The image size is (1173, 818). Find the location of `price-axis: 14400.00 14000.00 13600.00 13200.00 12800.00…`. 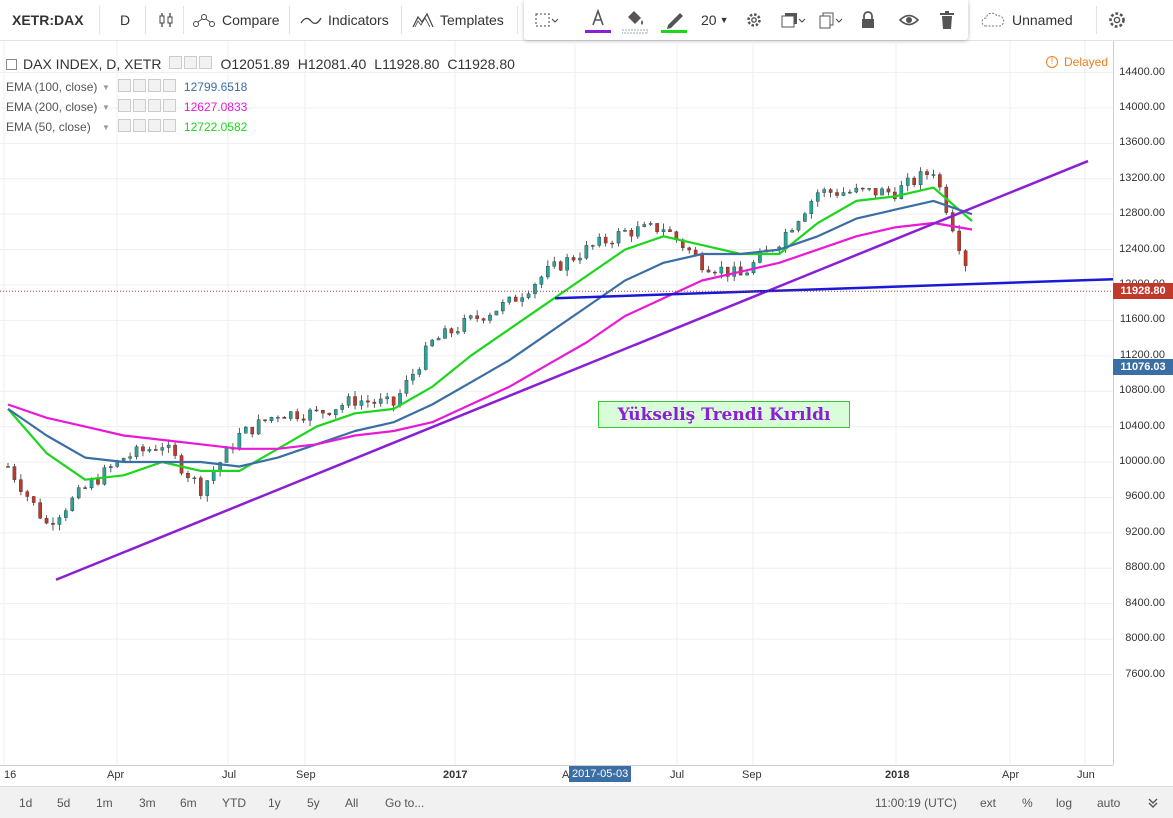

price-axis: 14400.00 14000.00 13600.00 13200.00 12800.00… is located at coordinates (1143, 413).